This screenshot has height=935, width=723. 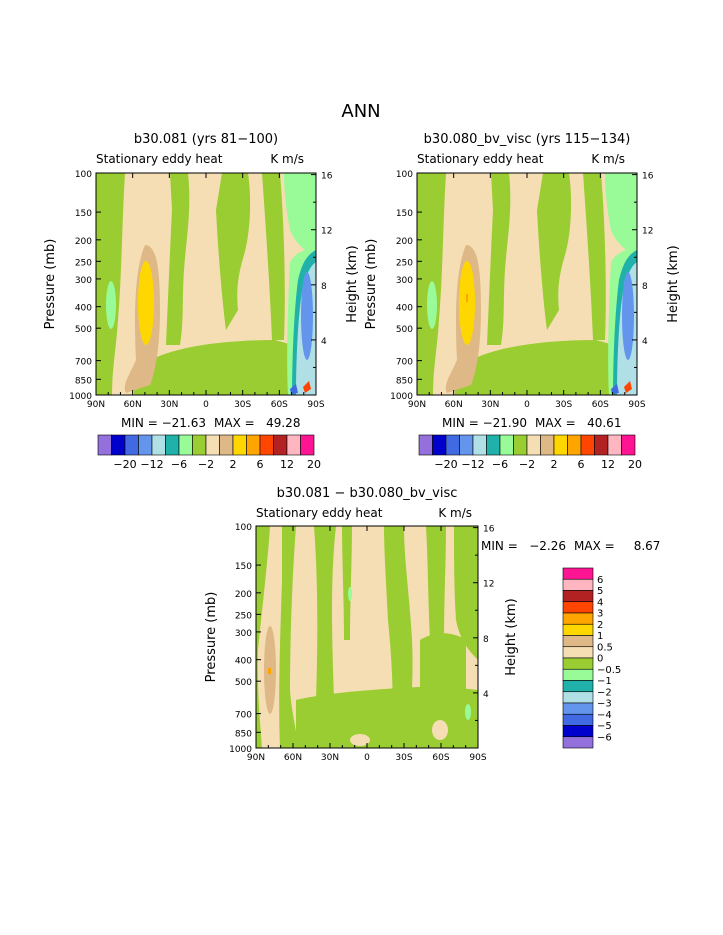 I want to click on panel-2-ylabel-right: Height (km), so click(x=673, y=283).